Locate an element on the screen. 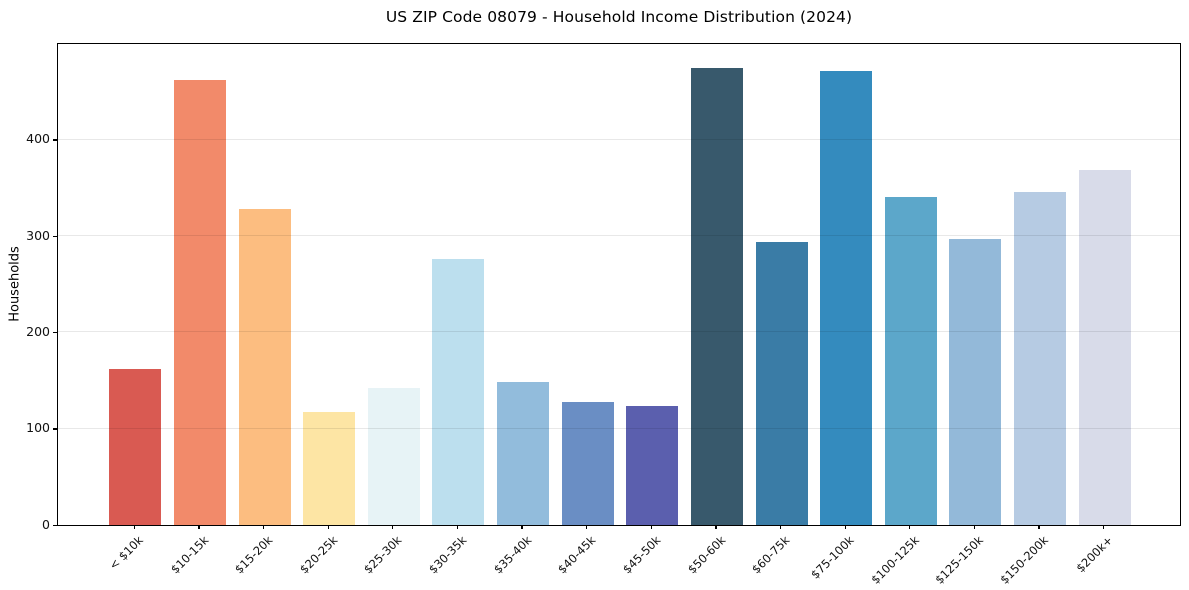 This screenshot has width=1189, height=590. x-tick-label-$60-75k: $60-75k is located at coordinates (771, 555).